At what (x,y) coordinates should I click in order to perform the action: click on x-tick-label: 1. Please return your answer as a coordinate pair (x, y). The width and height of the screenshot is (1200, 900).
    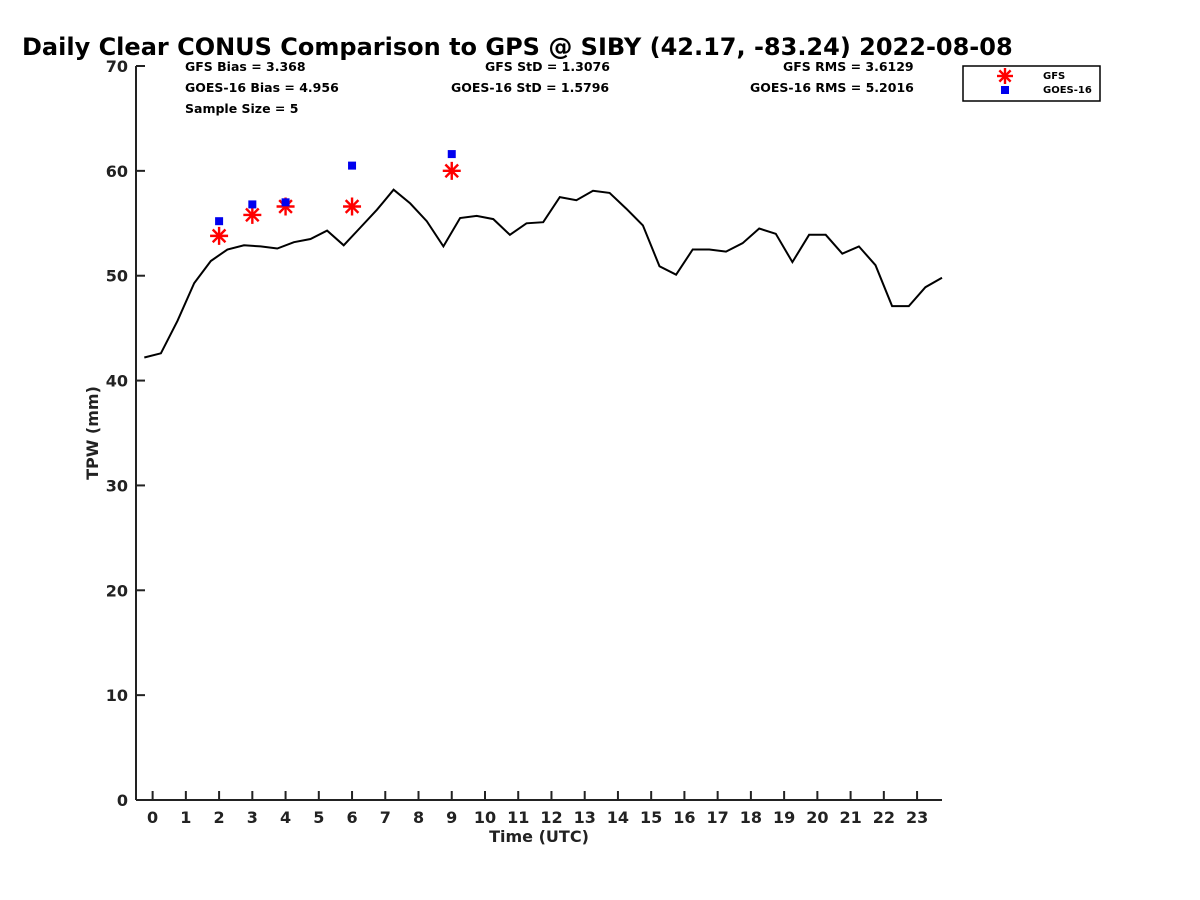
    Looking at the image, I should click on (185, 817).